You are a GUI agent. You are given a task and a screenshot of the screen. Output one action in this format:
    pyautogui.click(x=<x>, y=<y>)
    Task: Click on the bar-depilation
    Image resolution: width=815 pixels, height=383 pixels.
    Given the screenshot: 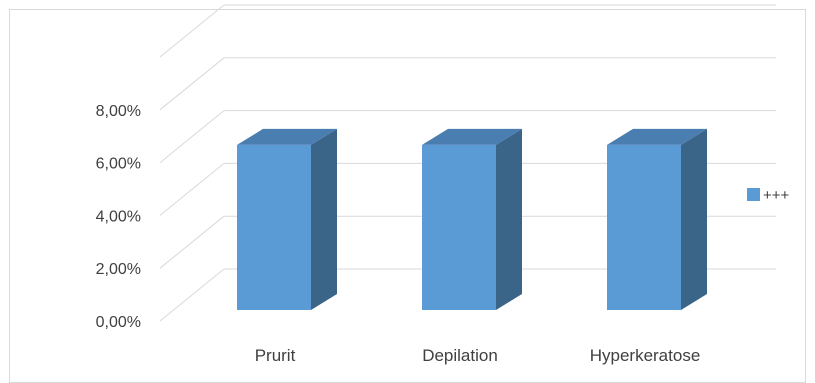 What is the action you would take?
    pyautogui.click(x=459, y=227)
    